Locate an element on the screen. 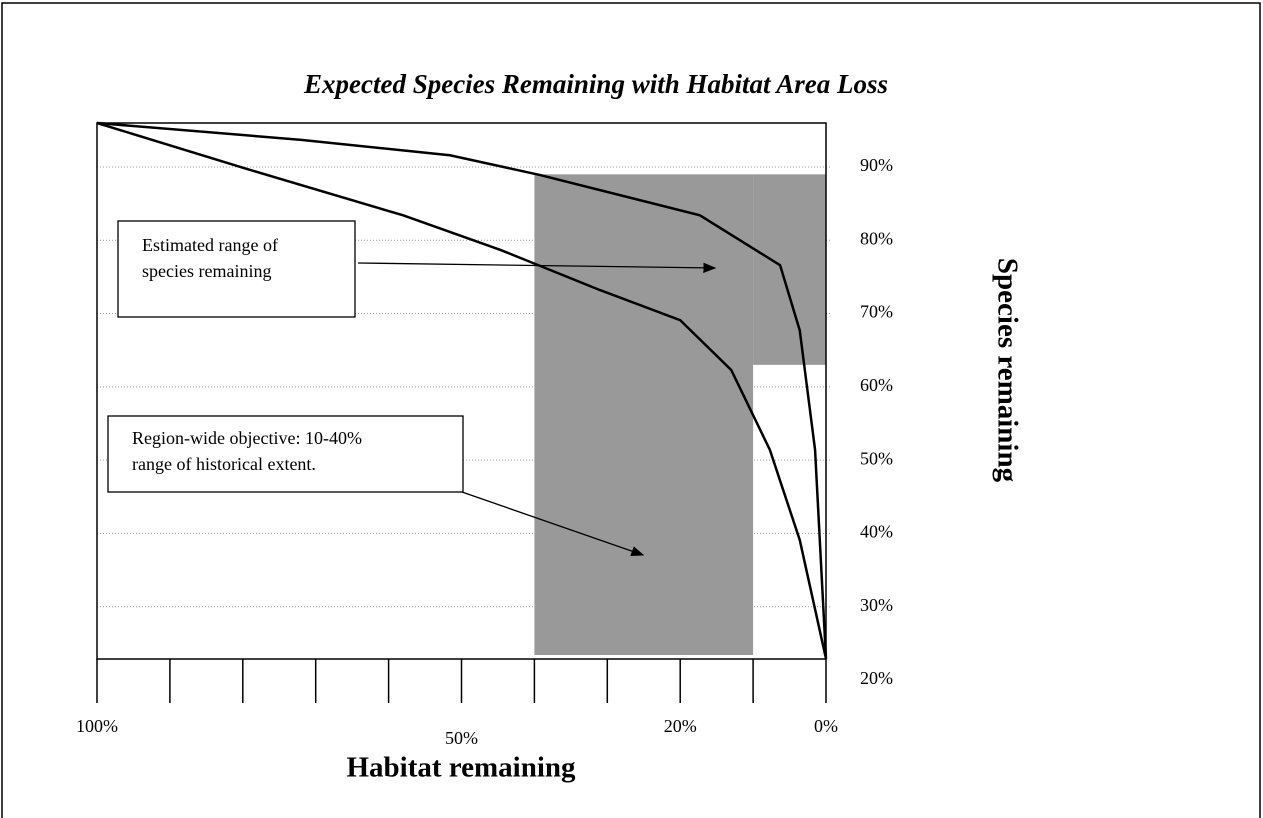  annotation-text: Estimated range of is located at coordinates (210, 245).